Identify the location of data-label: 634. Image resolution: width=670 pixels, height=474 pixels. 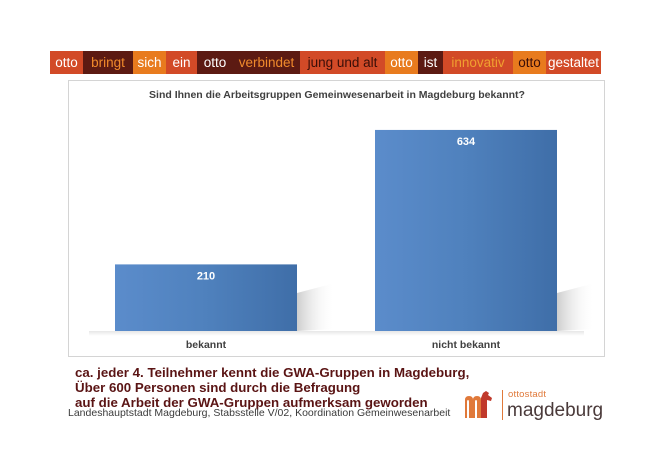
(466, 142).